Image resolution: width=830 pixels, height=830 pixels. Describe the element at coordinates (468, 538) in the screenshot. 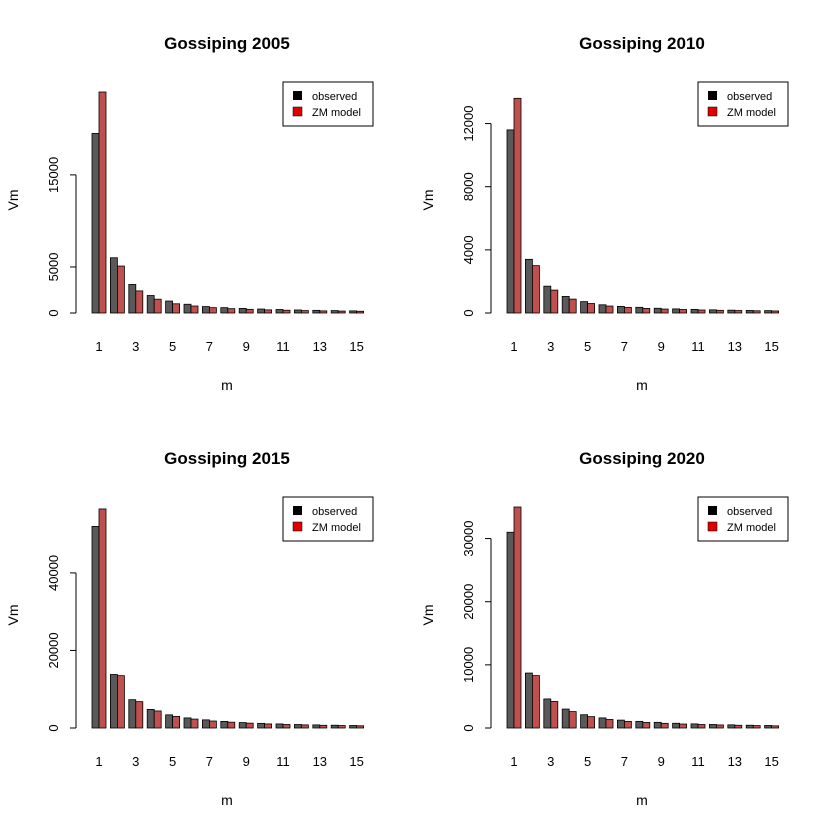

I see `y-tick-label: 30000` at that location.